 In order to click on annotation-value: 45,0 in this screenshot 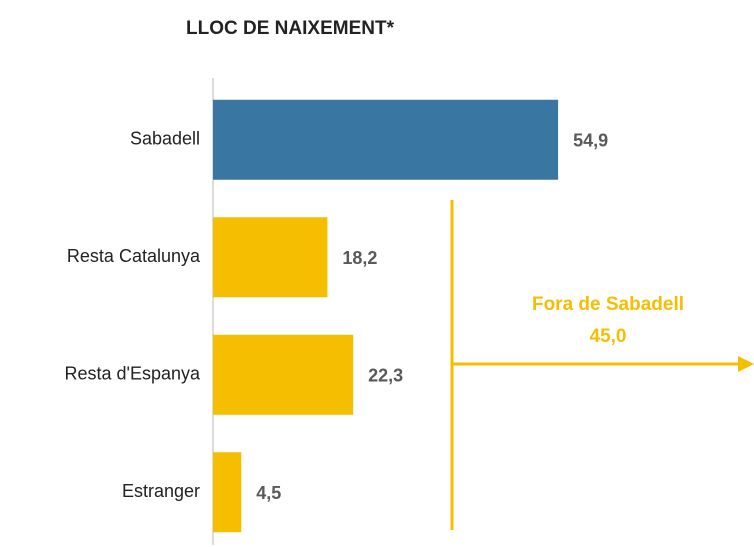, I will do `click(608, 336)`.